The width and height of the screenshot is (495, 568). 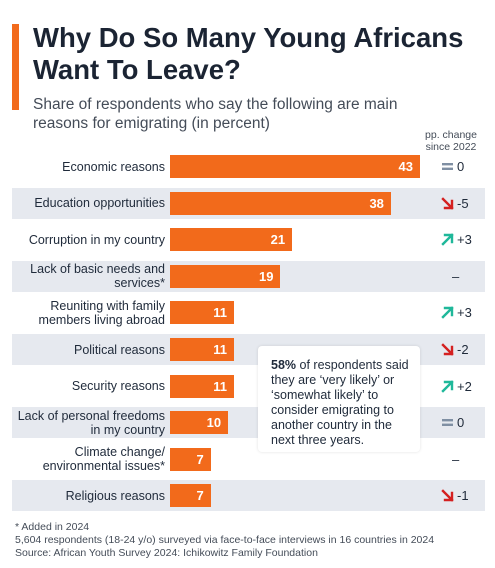 I want to click on callout-highlight: 58%, so click(x=284, y=365).